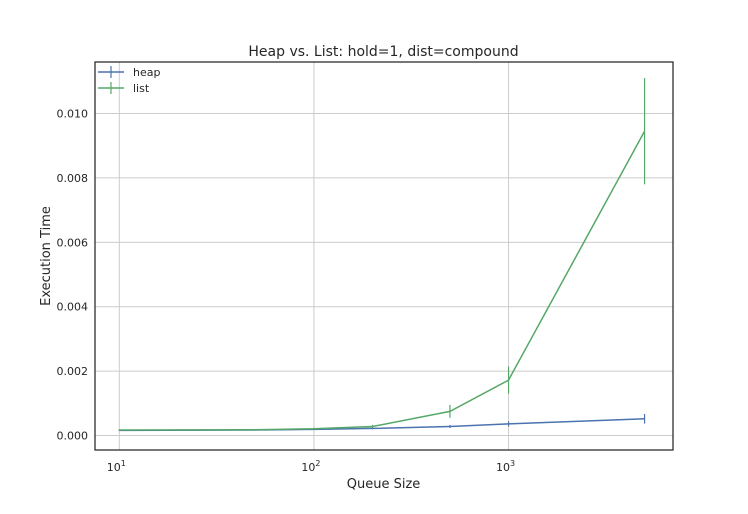 The height and width of the screenshot is (514, 748). Describe the element at coordinates (141, 88) in the screenshot. I see `legend-label-list: list` at that location.